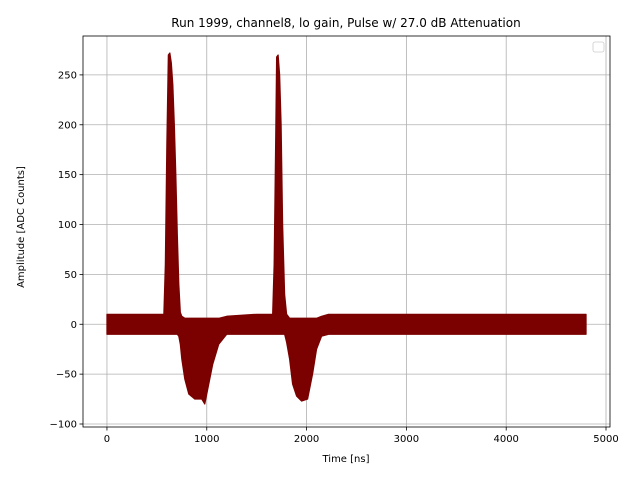 The image size is (640, 480). I want to click on x-axis-label: Time [ns], so click(345, 459).